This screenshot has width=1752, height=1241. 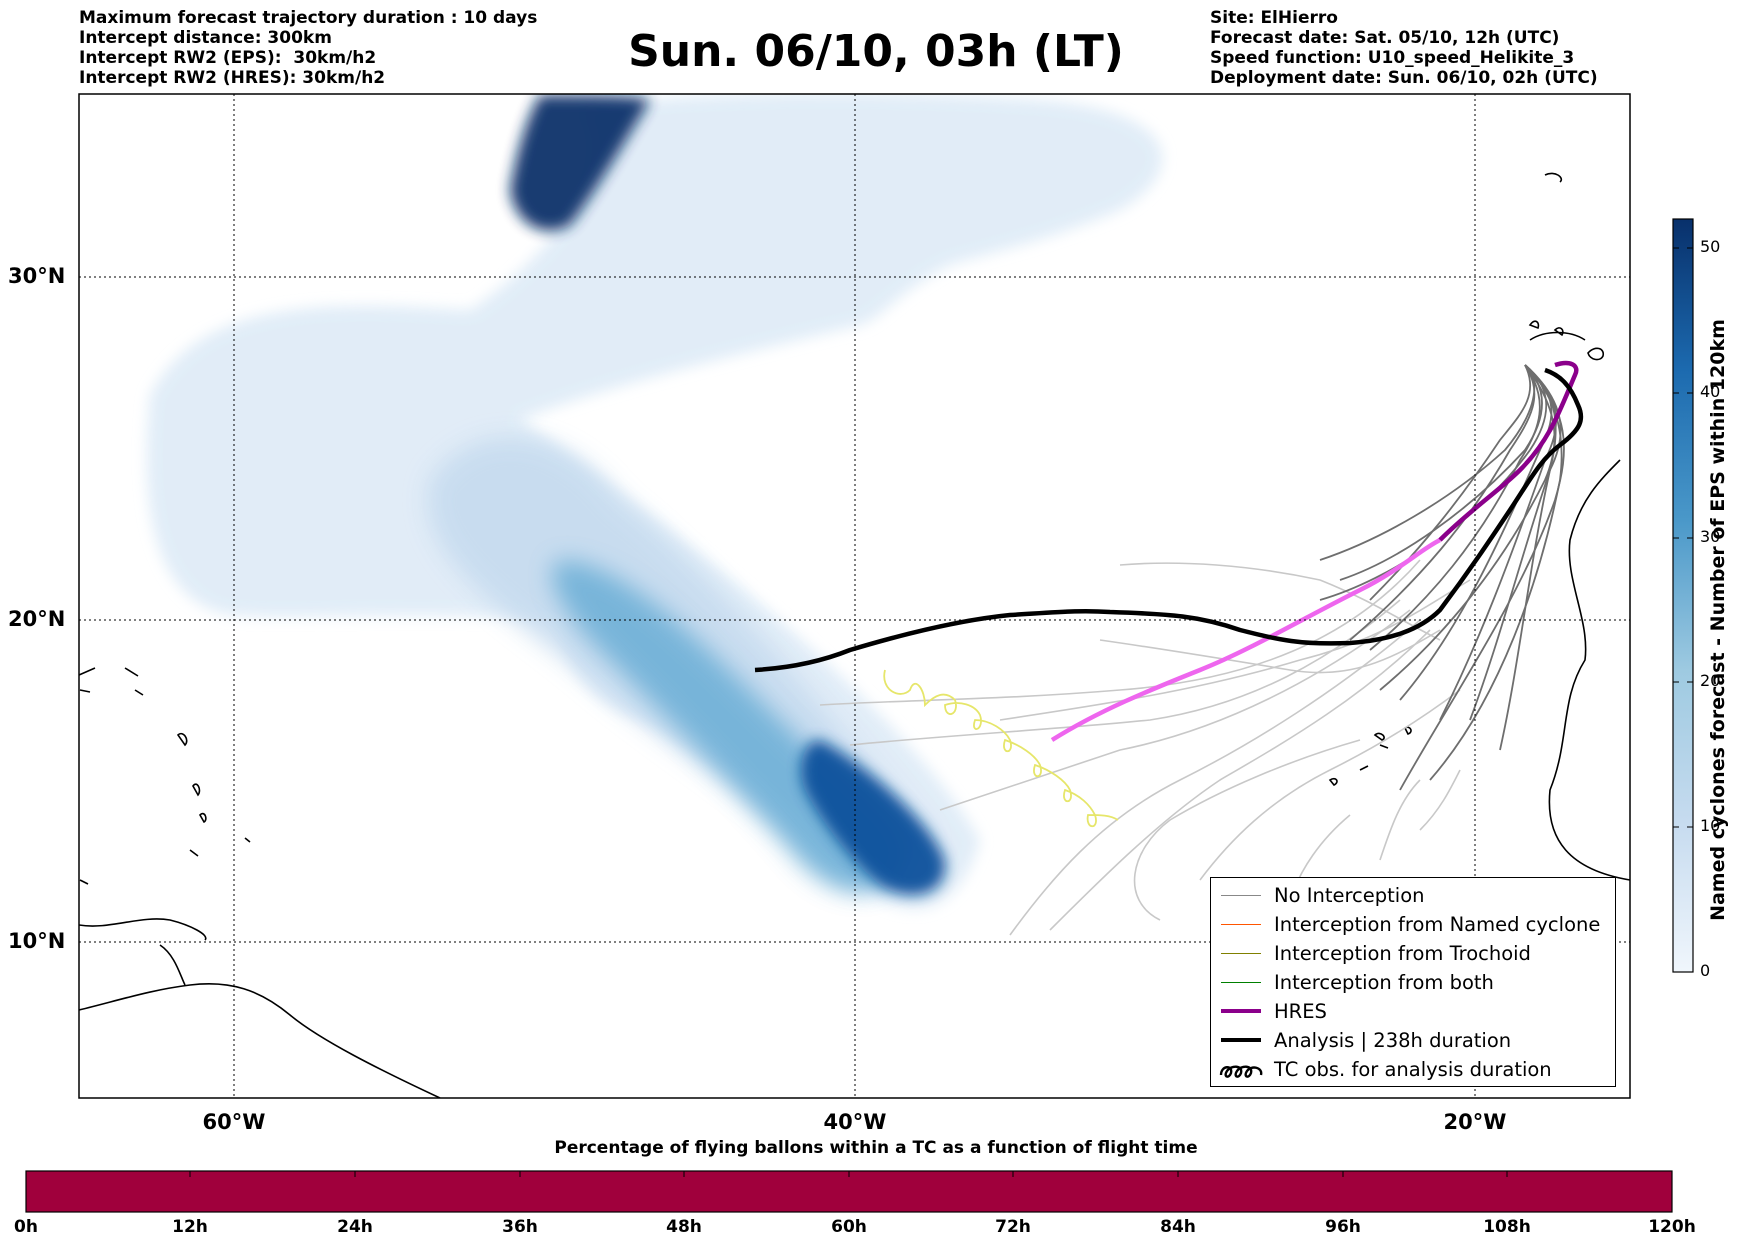 What do you see at coordinates (37, 941) in the screenshot?
I see `lat-label-10n: 10°N` at bounding box center [37, 941].